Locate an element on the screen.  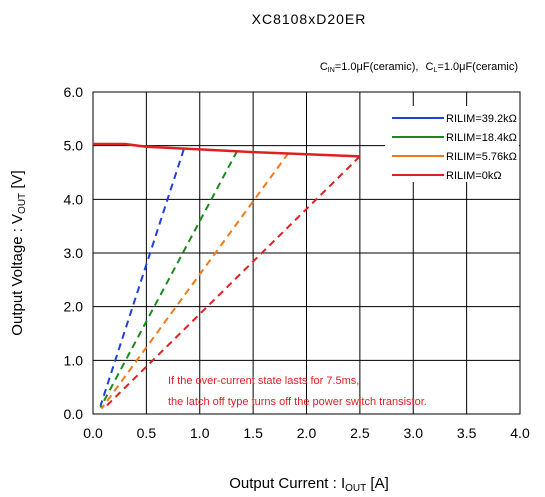
y-tick-label: 6.0 is located at coordinates (74, 92).